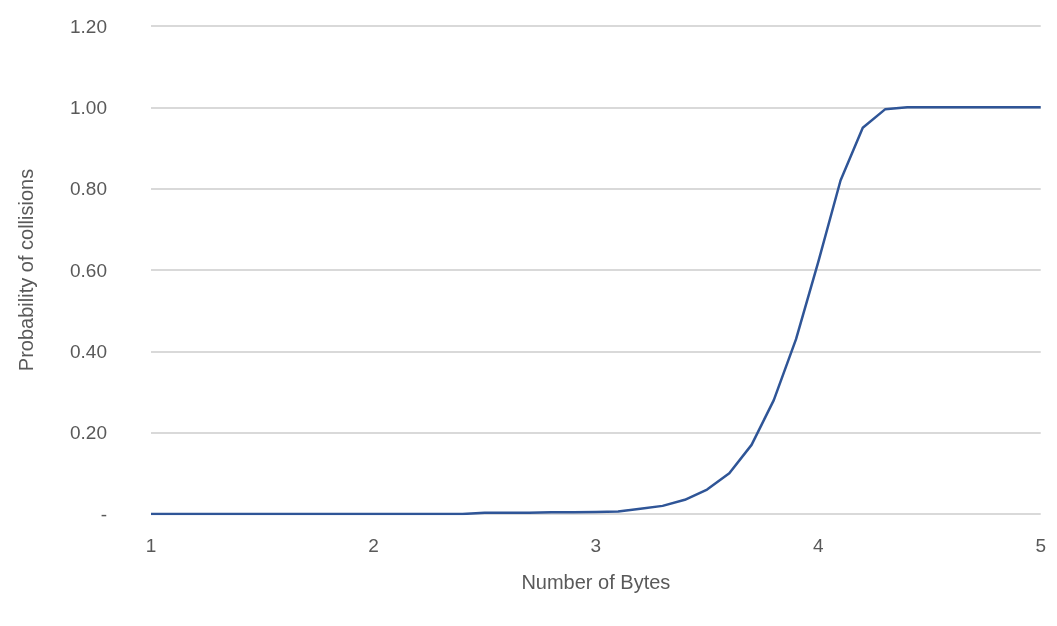 This screenshot has height=626, width=1057. What do you see at coordinates (88, 351) in the screenshot?
I see `y-tick-label: 0.40` at bounding box center [88, 351].